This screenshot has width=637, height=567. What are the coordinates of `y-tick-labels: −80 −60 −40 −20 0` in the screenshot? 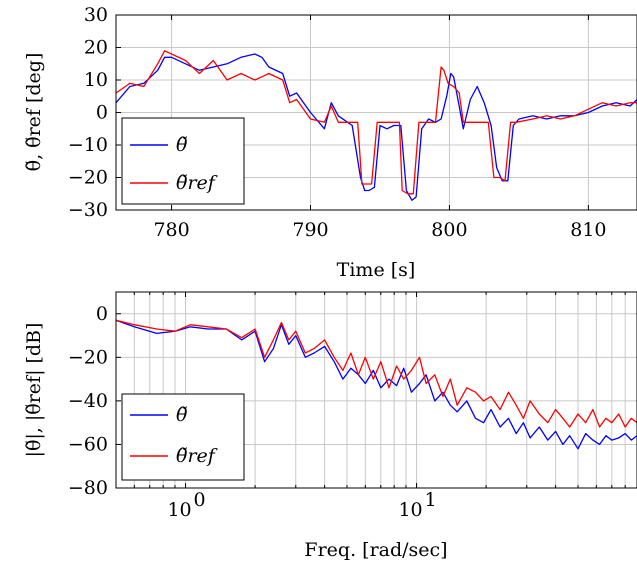 It's located at (88, 401).